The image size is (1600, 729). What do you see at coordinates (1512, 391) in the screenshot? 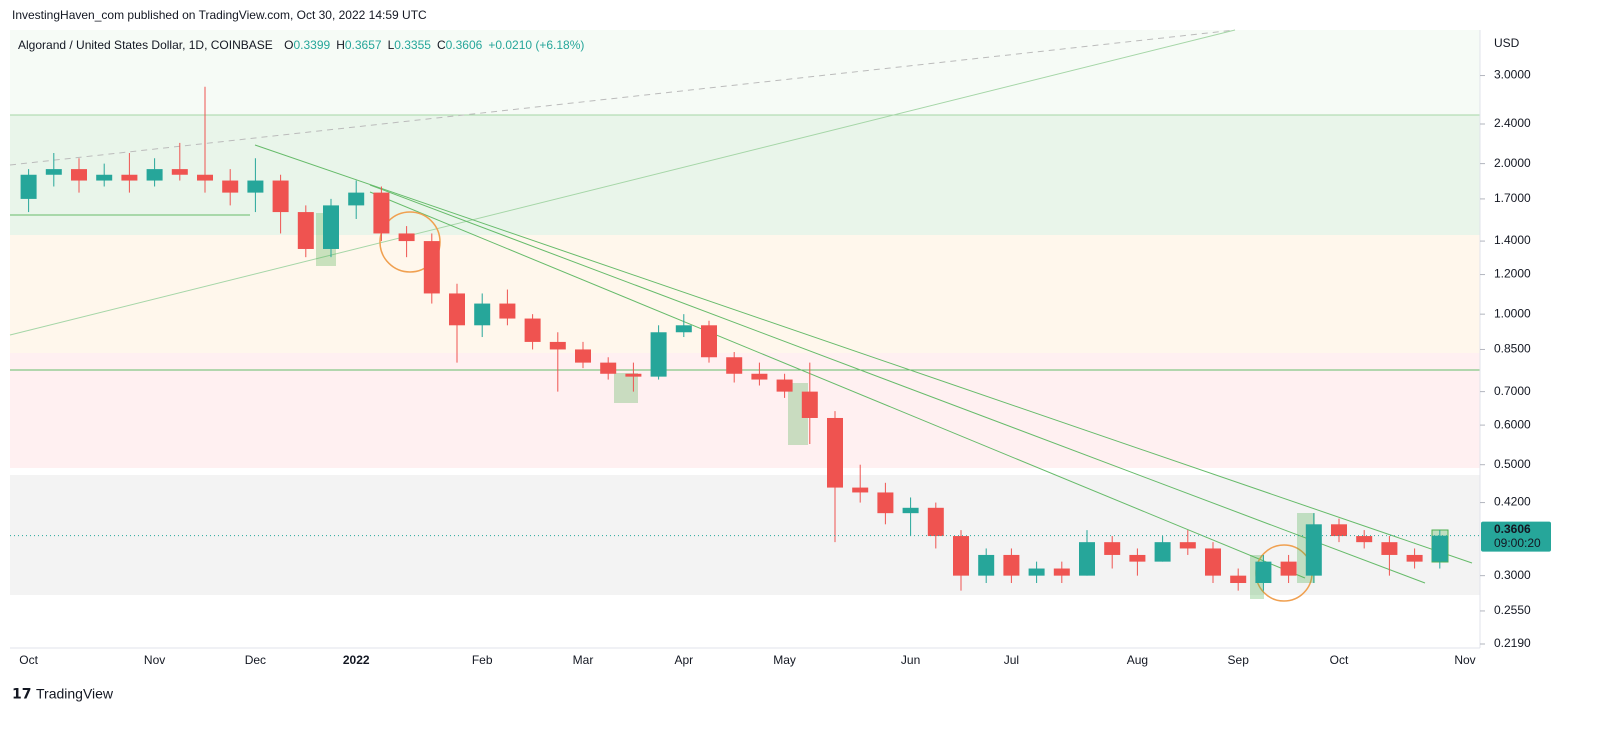
I see `y-tick-label: 0.7000` at bounding box center [1512, 391].